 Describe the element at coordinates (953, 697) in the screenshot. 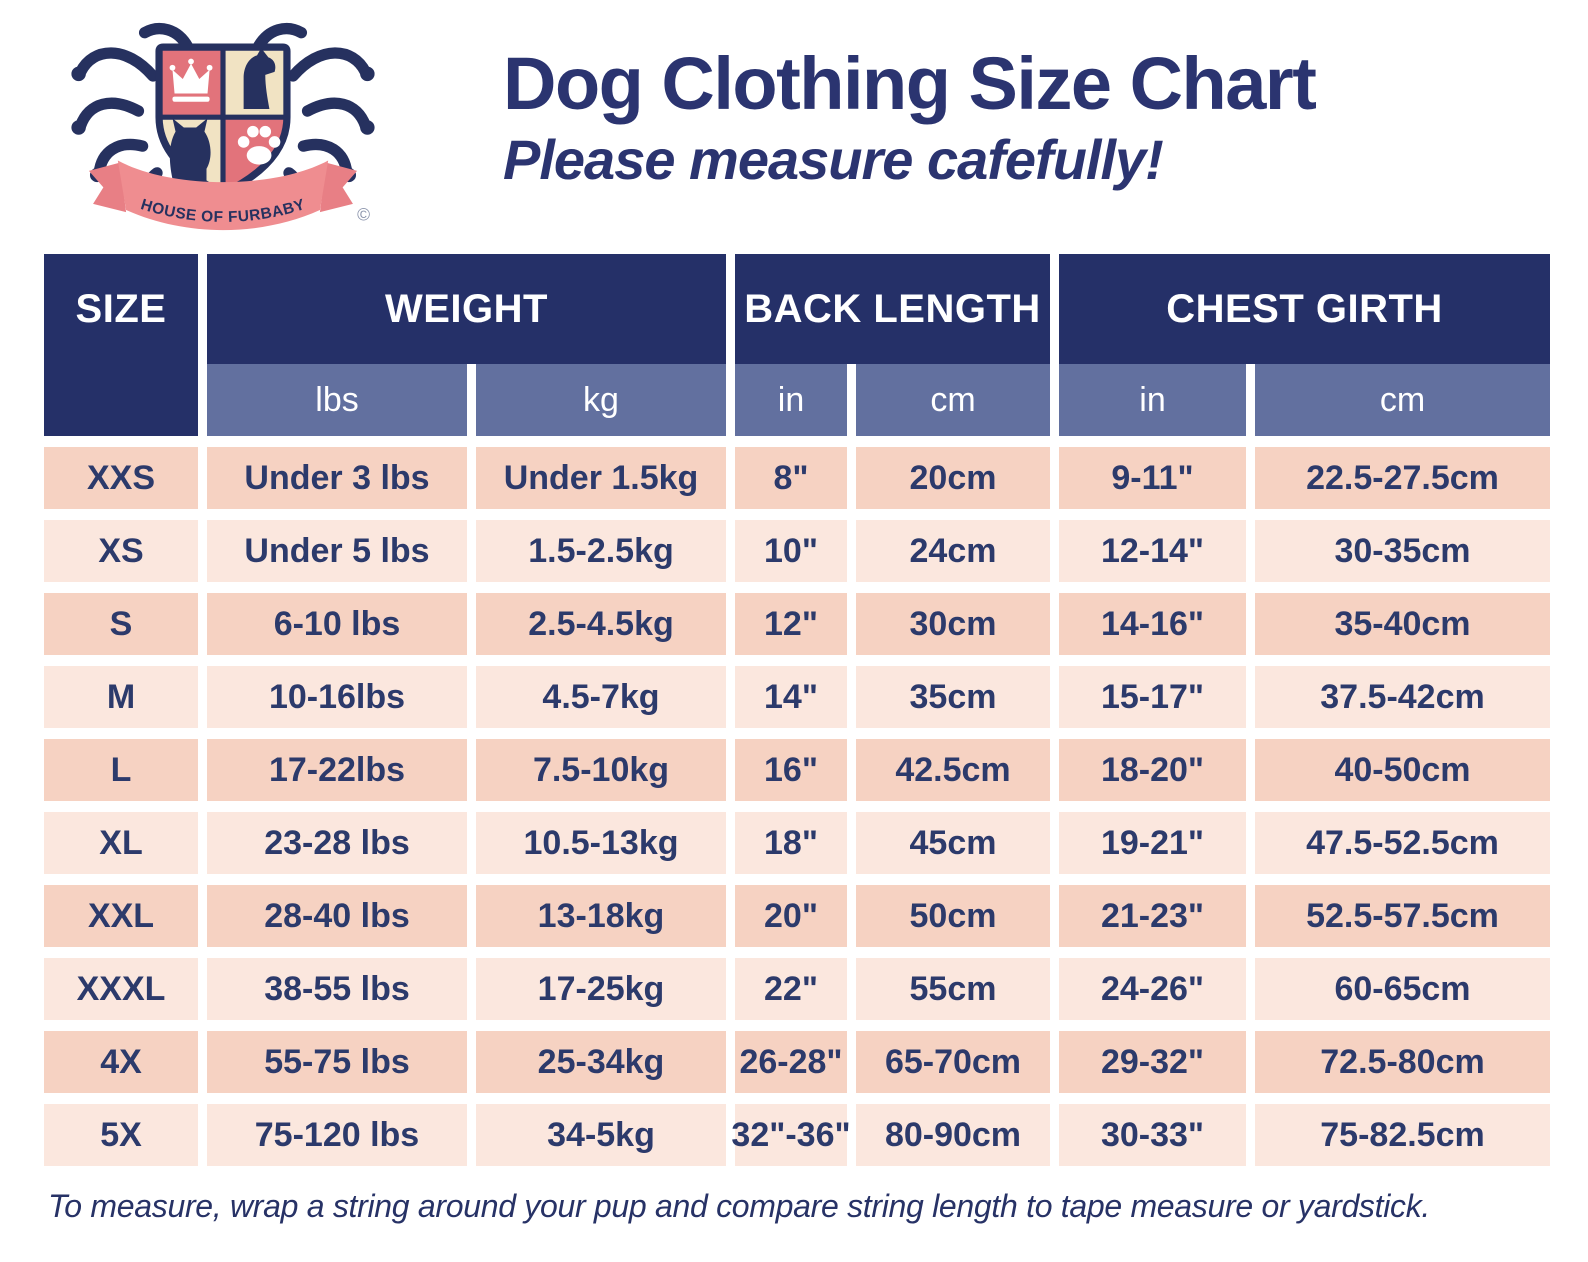

I see `value-cell: 35cm` at that location.